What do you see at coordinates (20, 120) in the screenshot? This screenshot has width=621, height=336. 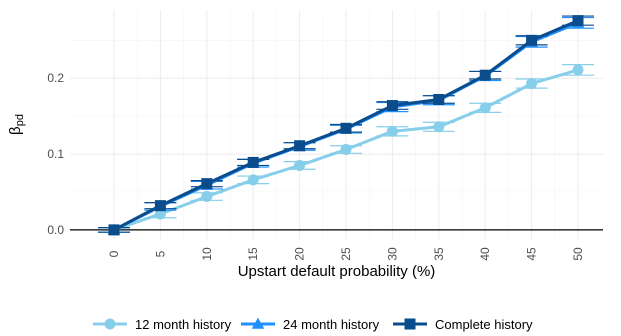 I see `y-axis-title-sub: pd` at bounding box center [20, 120].